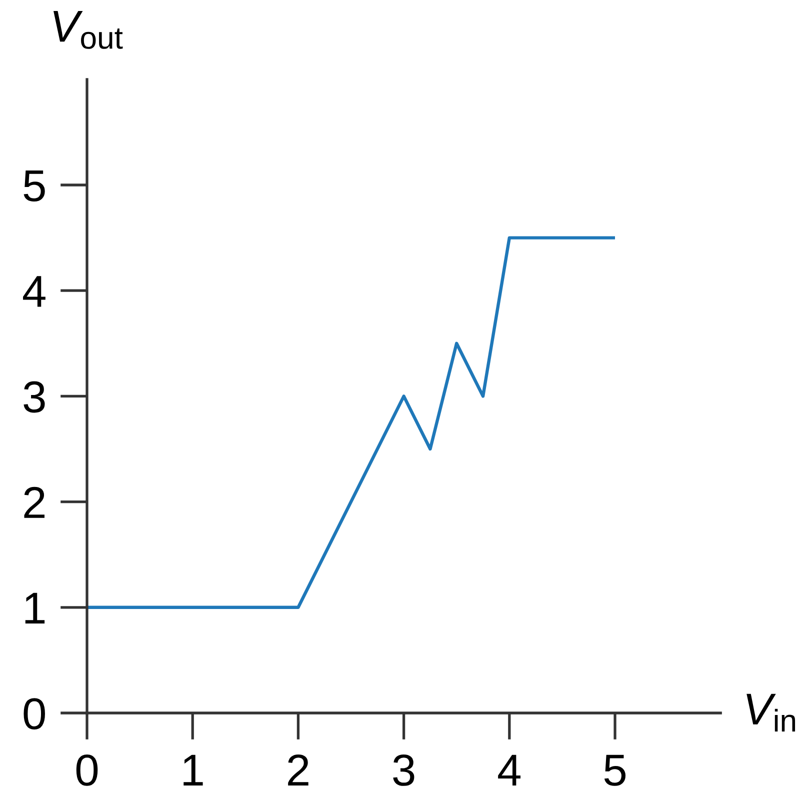  What do you see at coordinates (34, 291) in the screenshot?
I see `y-tick-label: 4` at bounding box center [34, 291].